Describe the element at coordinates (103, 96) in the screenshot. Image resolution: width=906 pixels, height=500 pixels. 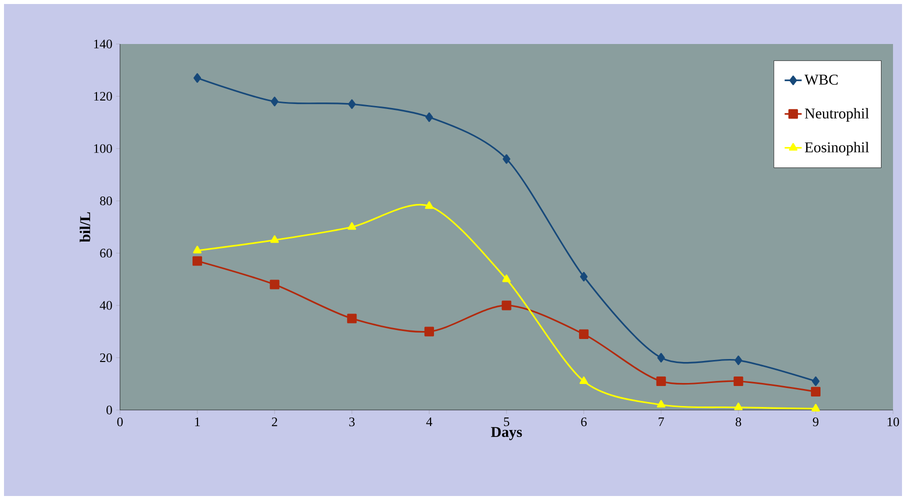
I see `y-tick-label: 120` at that location.